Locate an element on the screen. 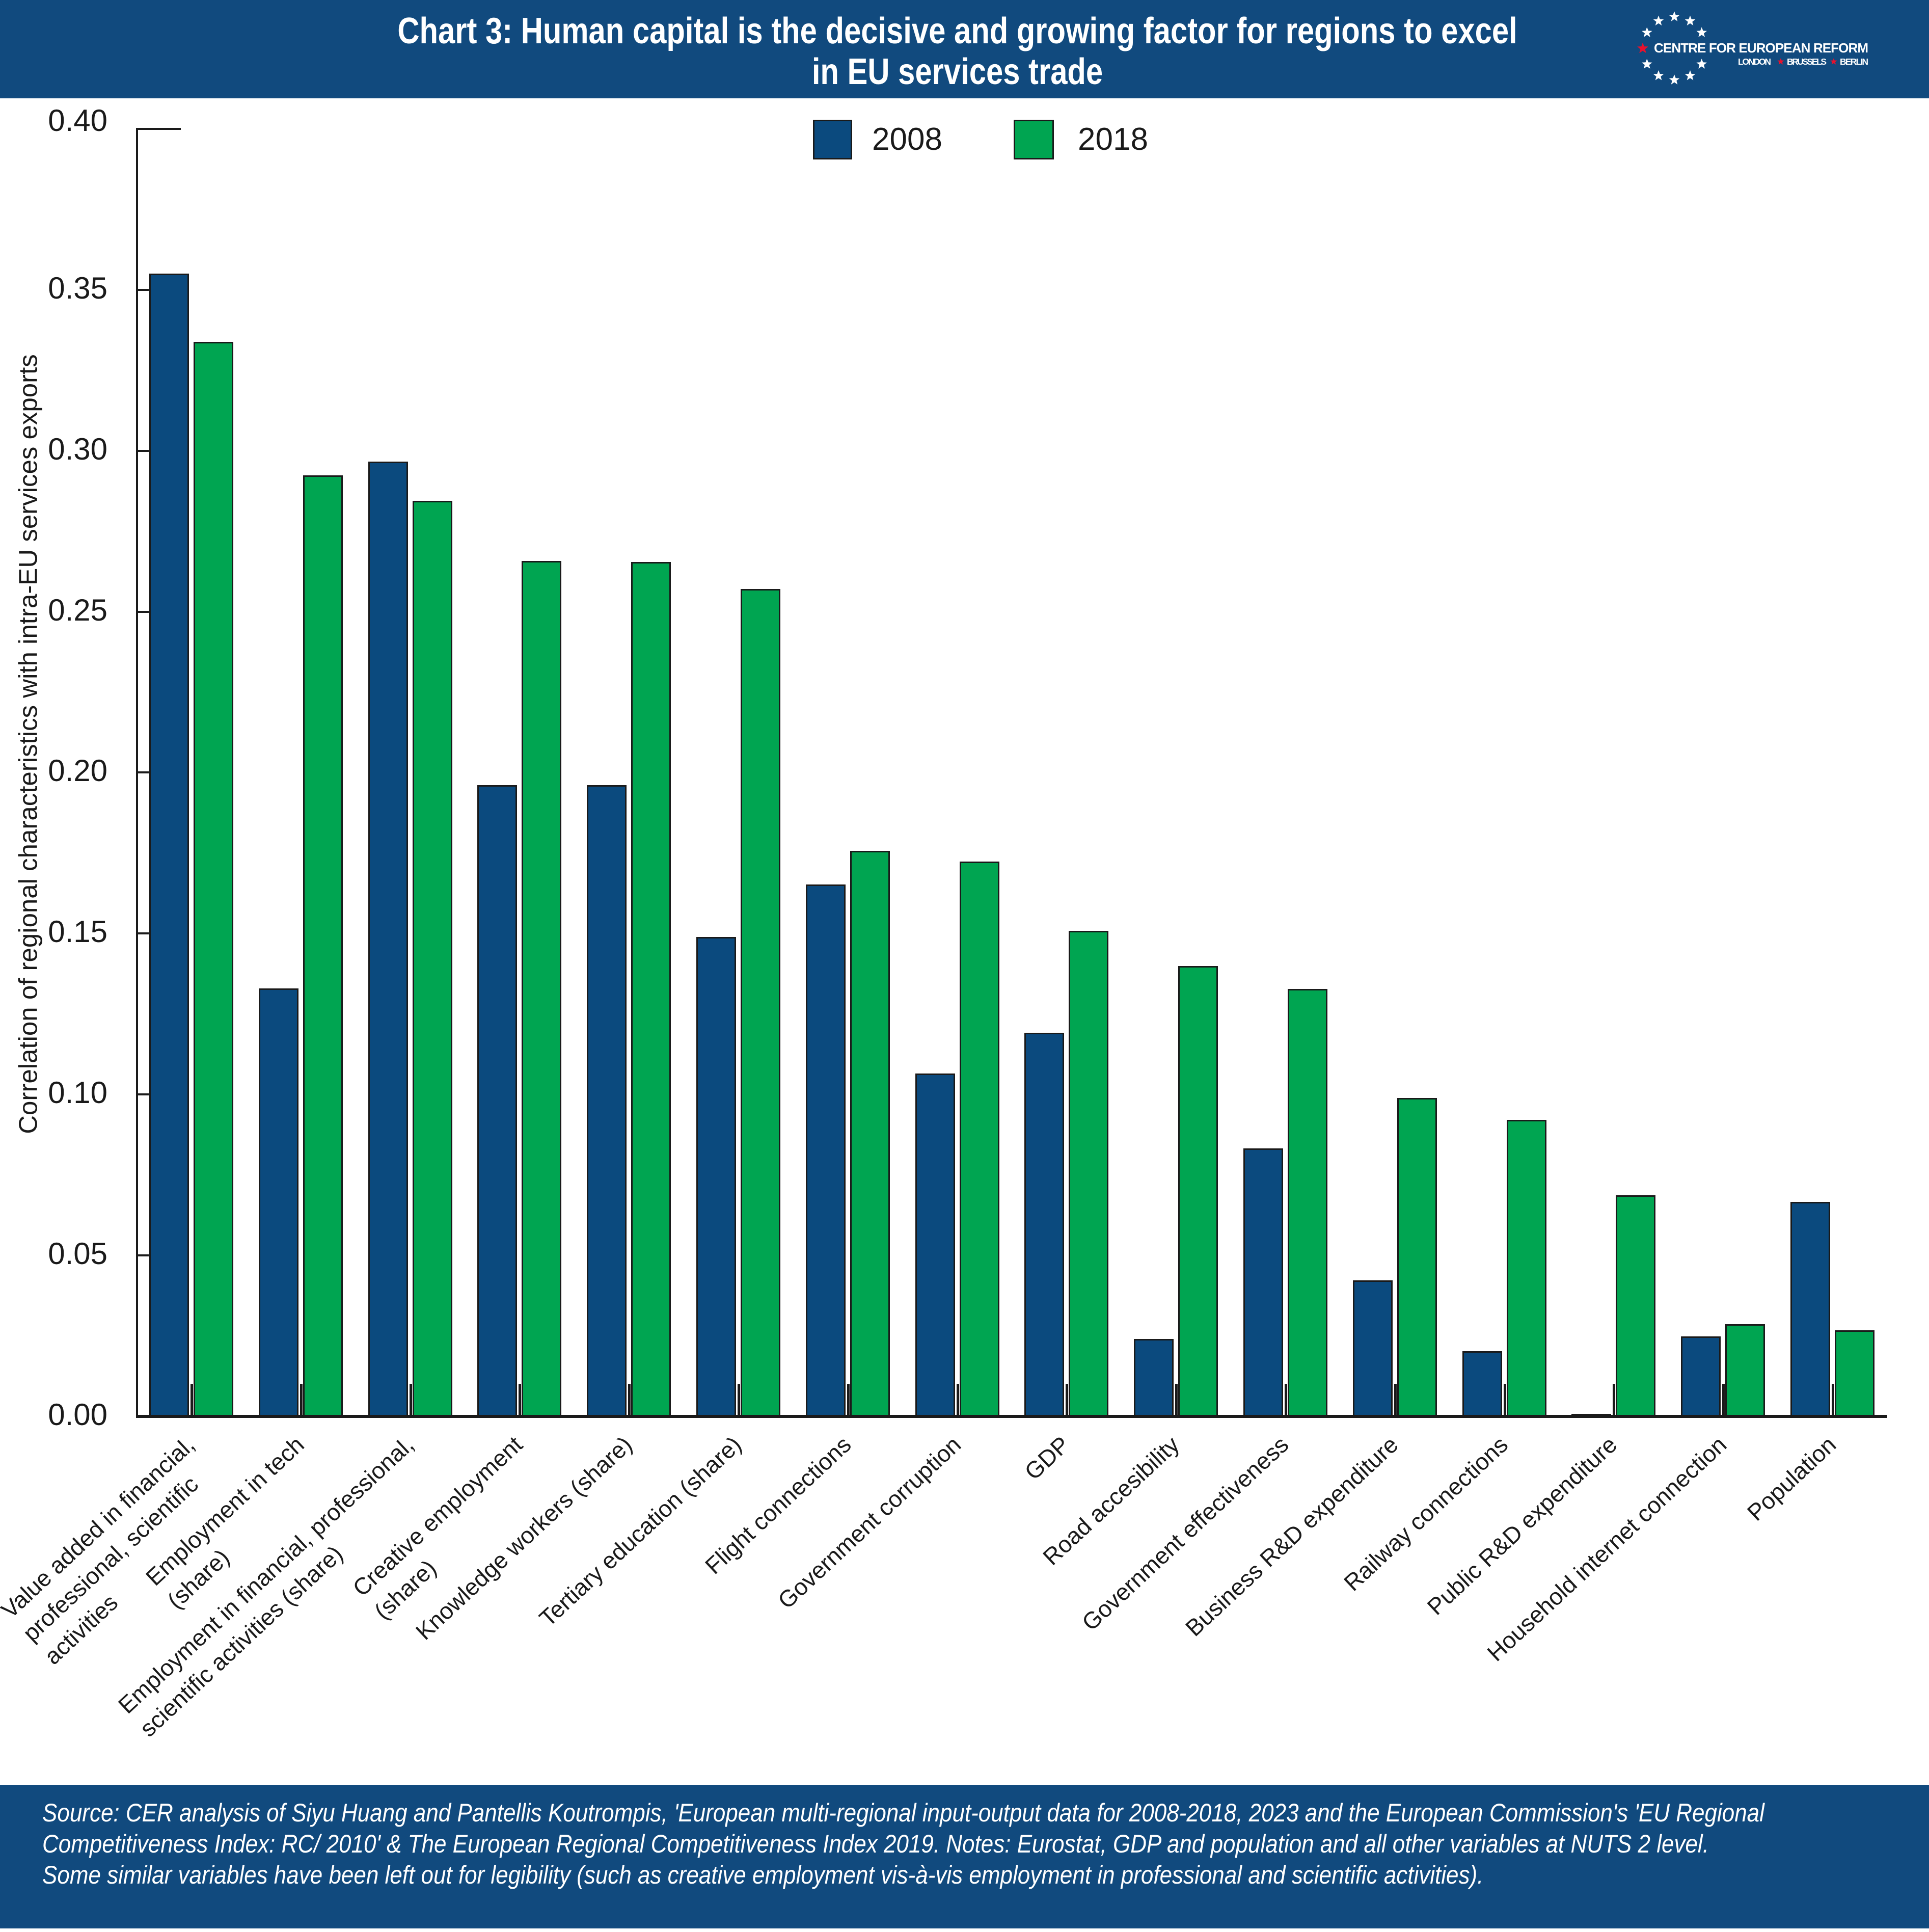 This screenshot has width=1929, height=1932. svg-text: BRUSSELS is located at coordinates (1807, 62).